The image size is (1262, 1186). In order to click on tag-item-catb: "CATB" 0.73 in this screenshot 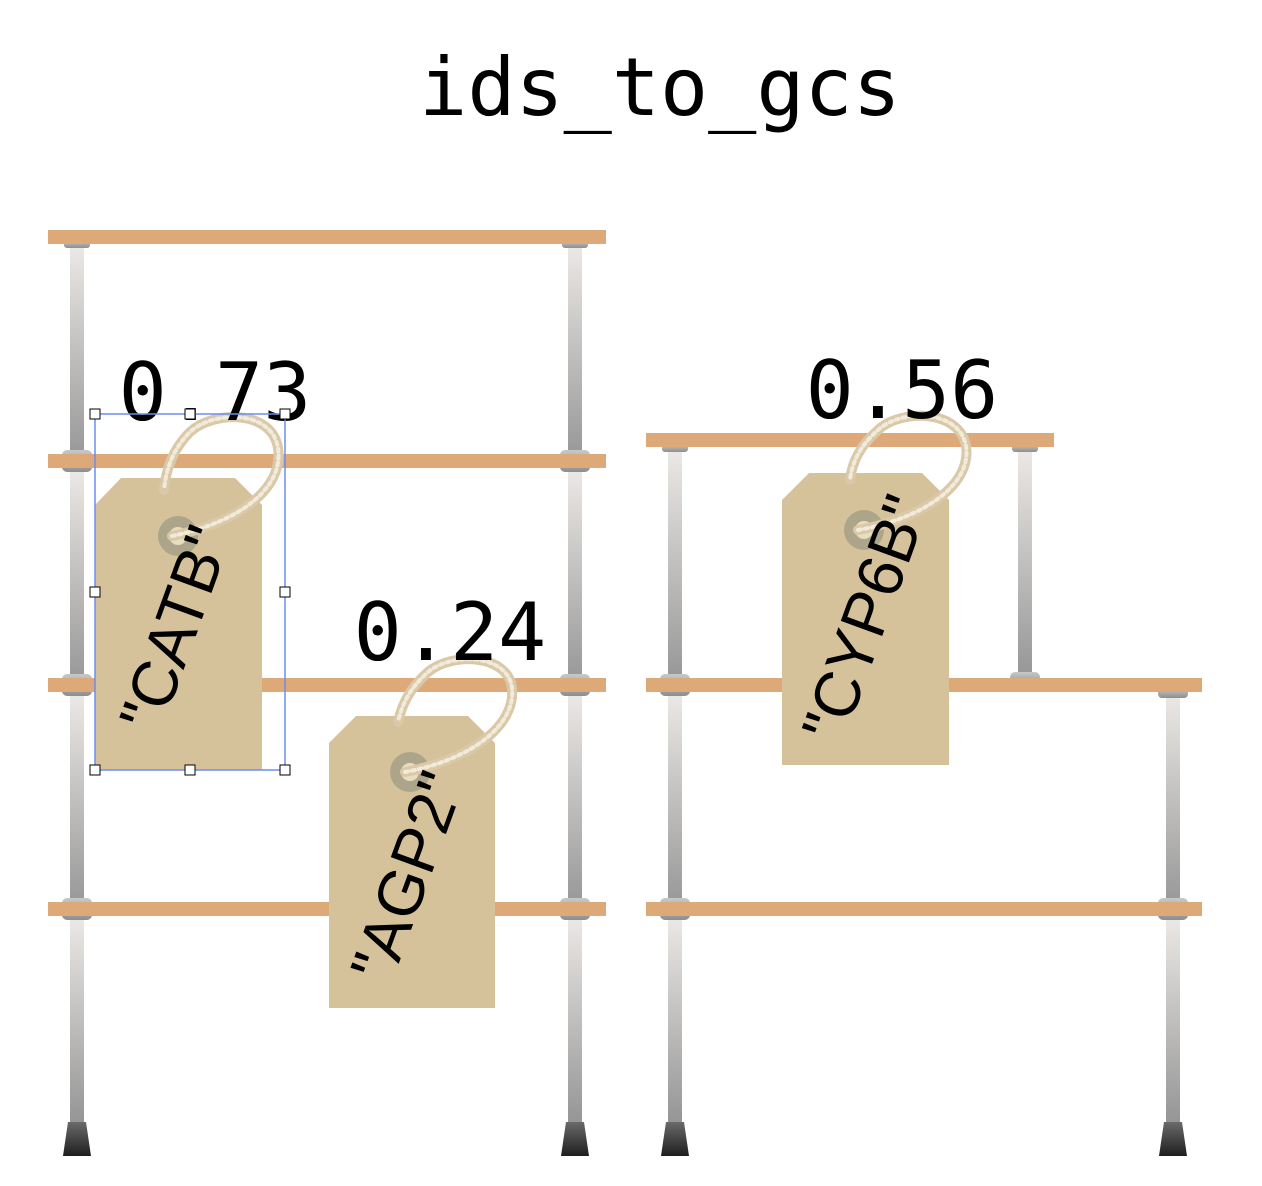, I will do `click(203, 558)`.